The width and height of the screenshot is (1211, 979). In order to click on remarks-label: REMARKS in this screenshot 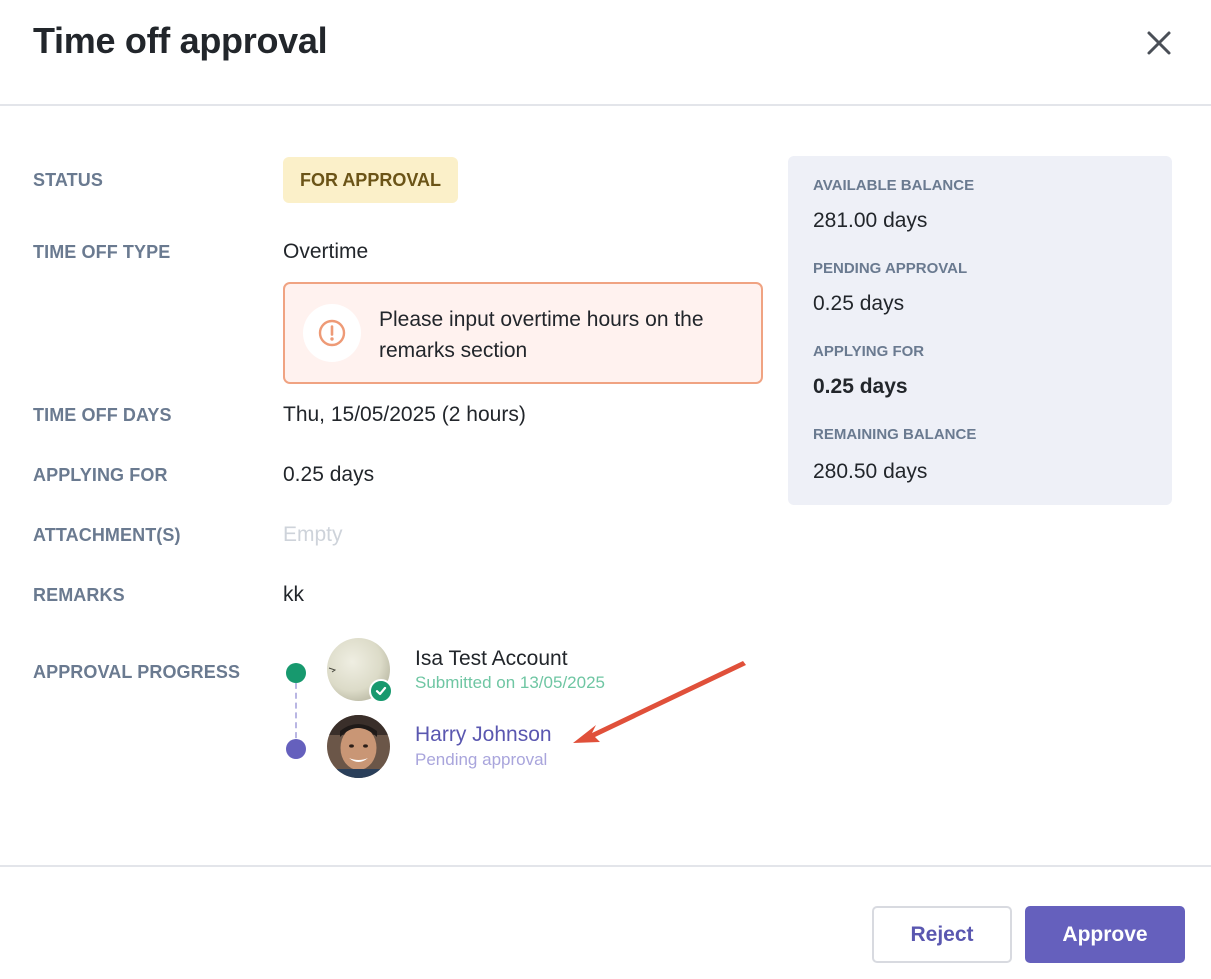, I will do `click(79, 595)`.